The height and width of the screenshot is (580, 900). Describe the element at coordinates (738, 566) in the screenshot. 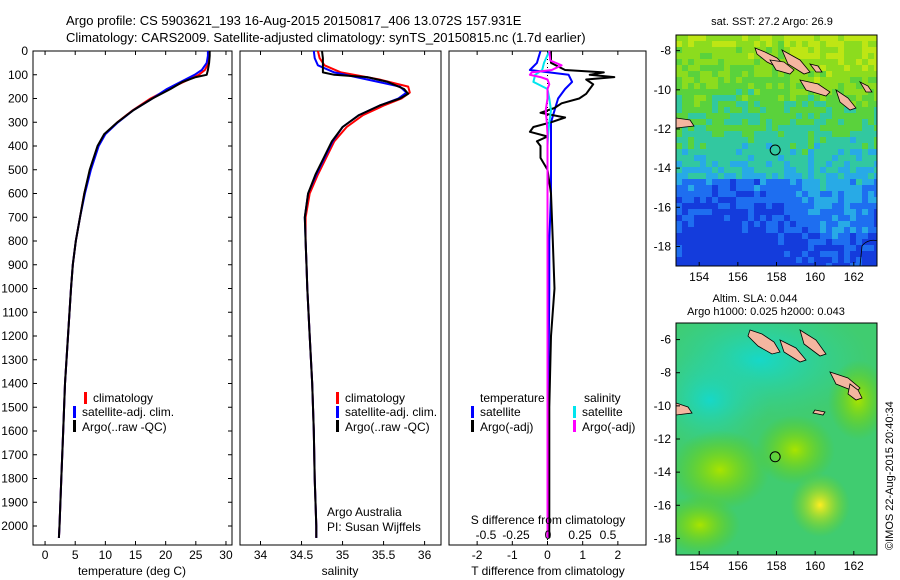

I see `map-x-tick-label: 156` at that location.